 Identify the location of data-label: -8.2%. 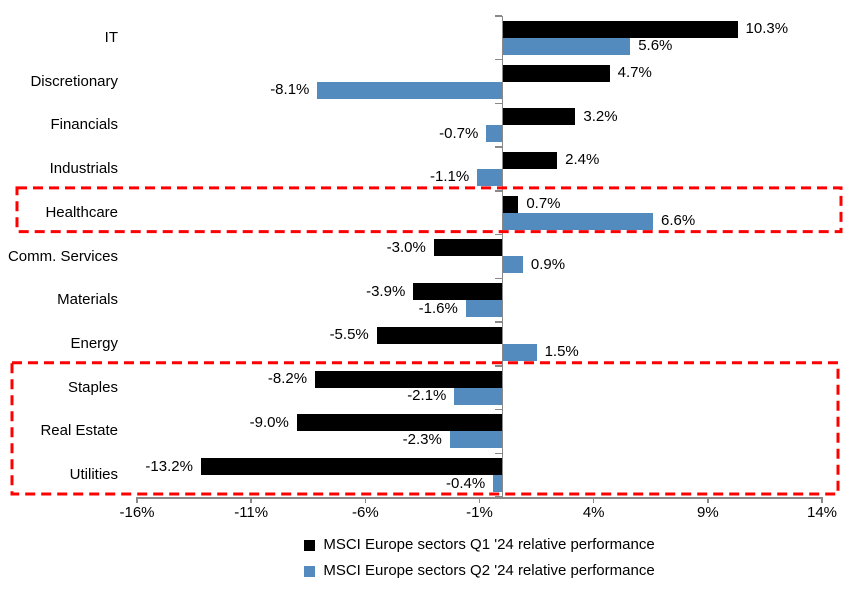
(287, 379).